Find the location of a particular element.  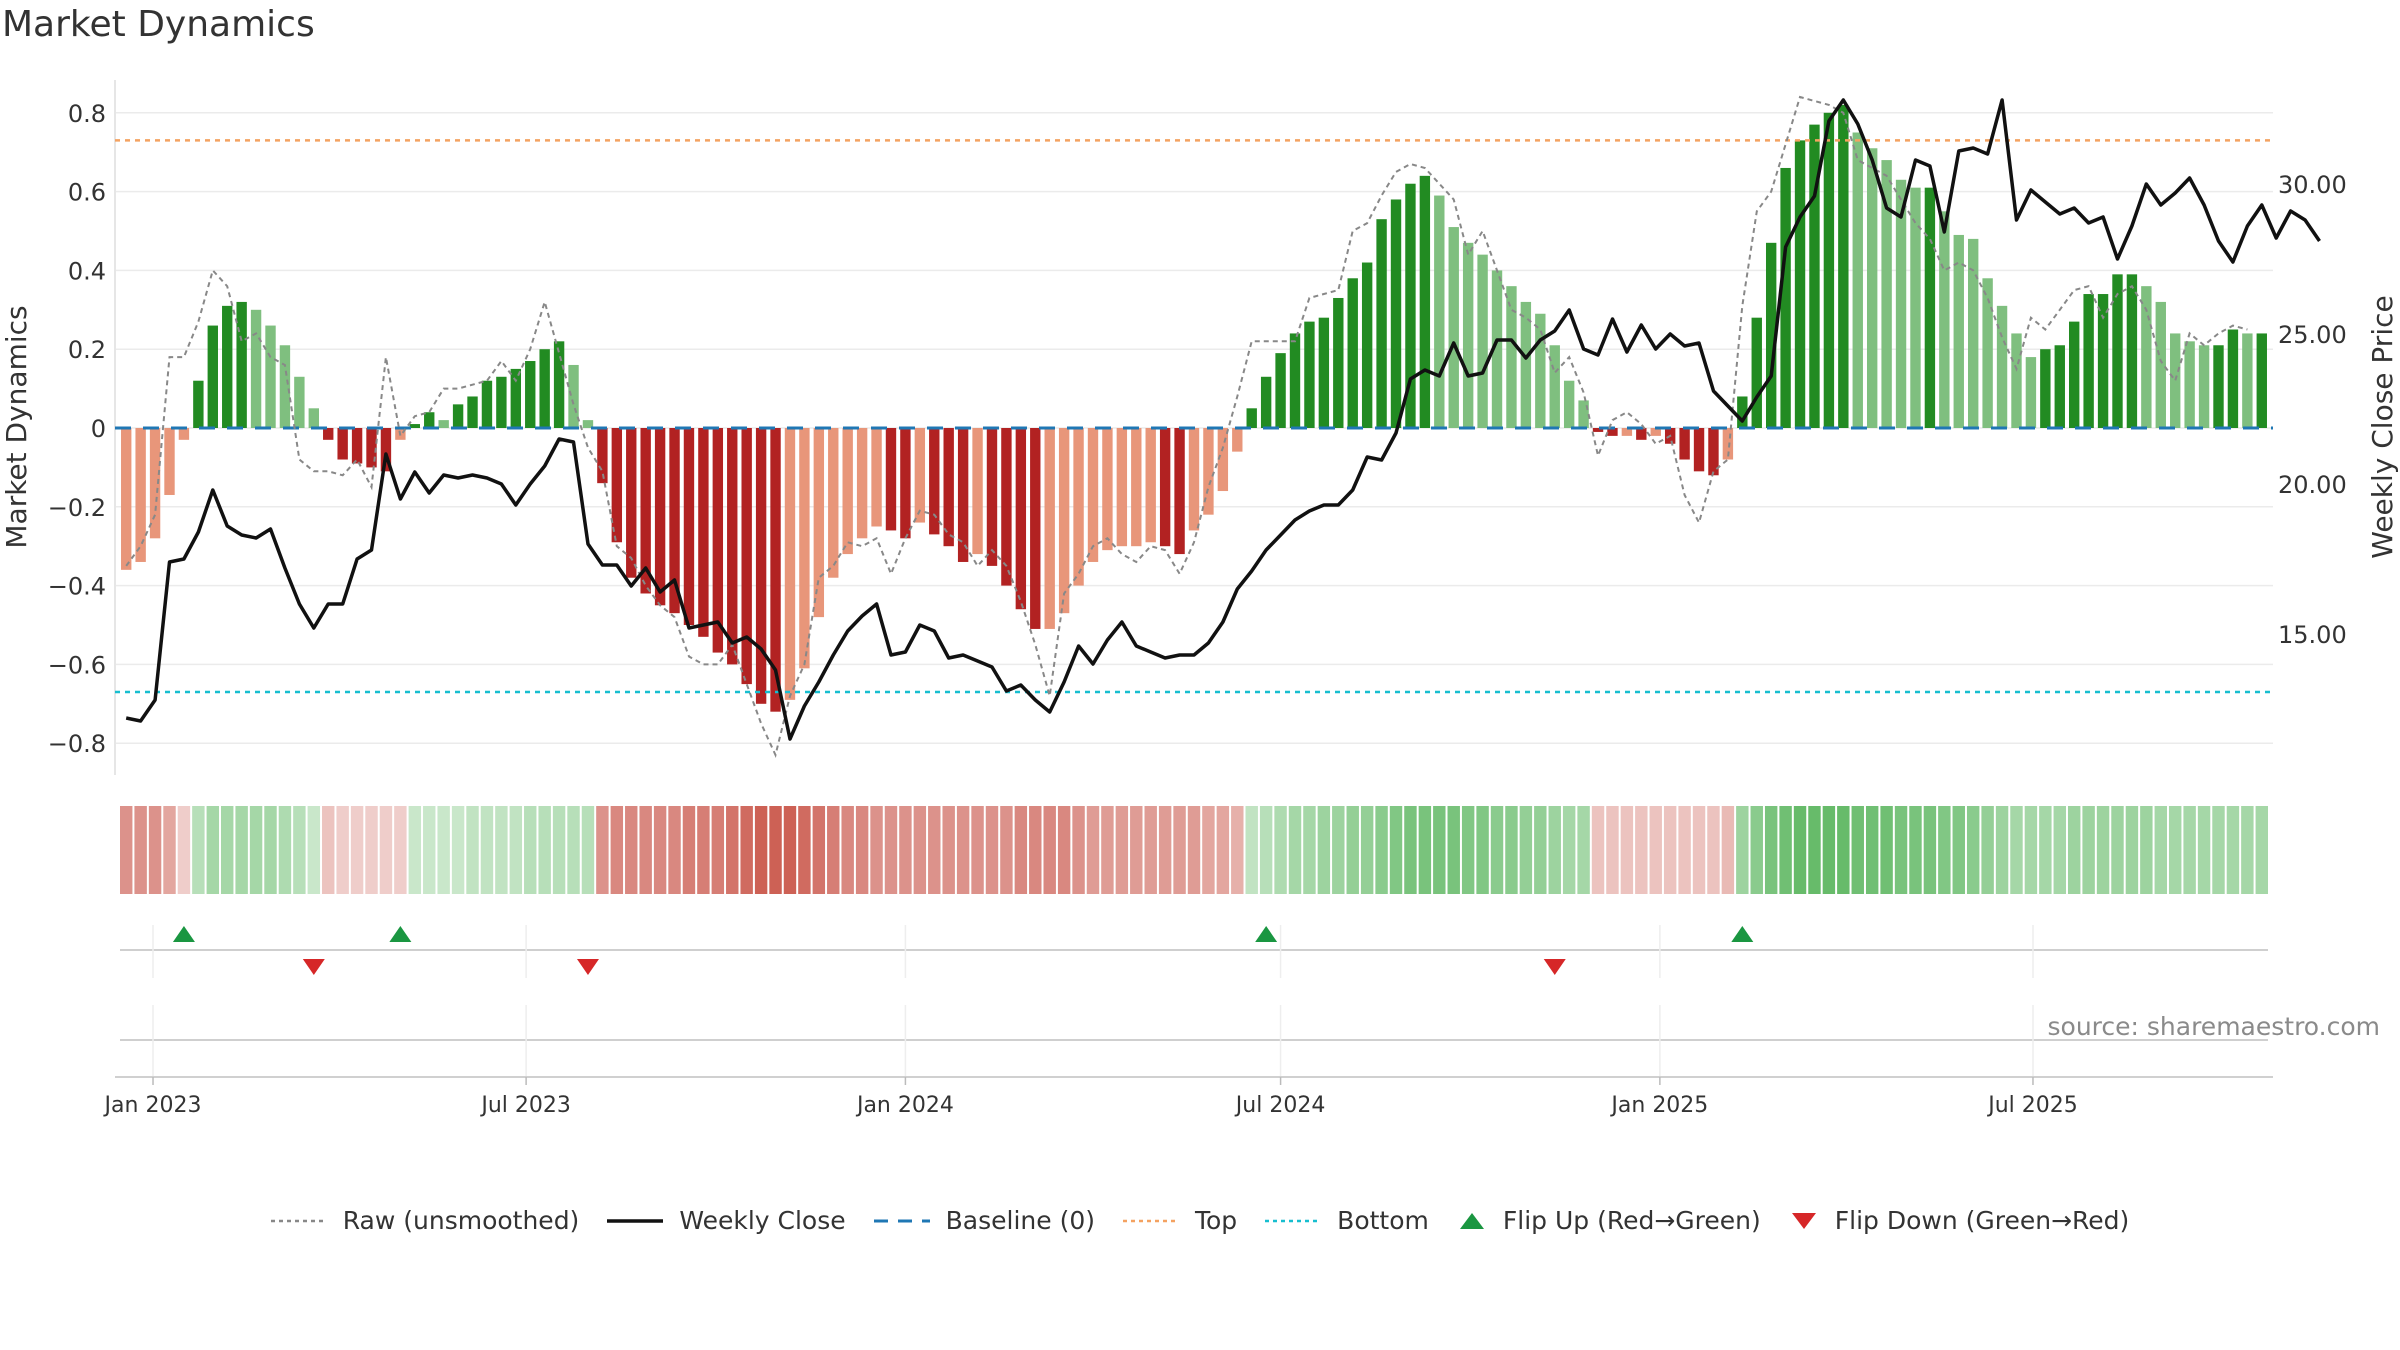

x-tick-label: Jan 2023 is located at coordinates (152, 1105).